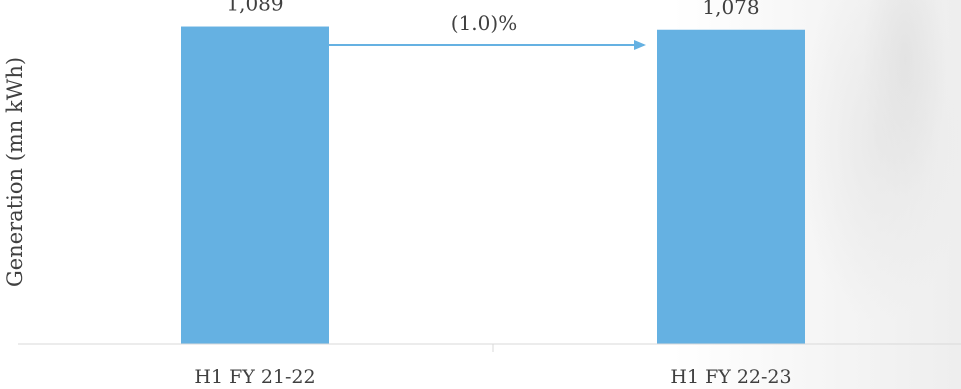  Describe the element at coordinates (730, 377) in the screenshot. I see `x-tick-label-2: H1 FY 22-23` at that location.